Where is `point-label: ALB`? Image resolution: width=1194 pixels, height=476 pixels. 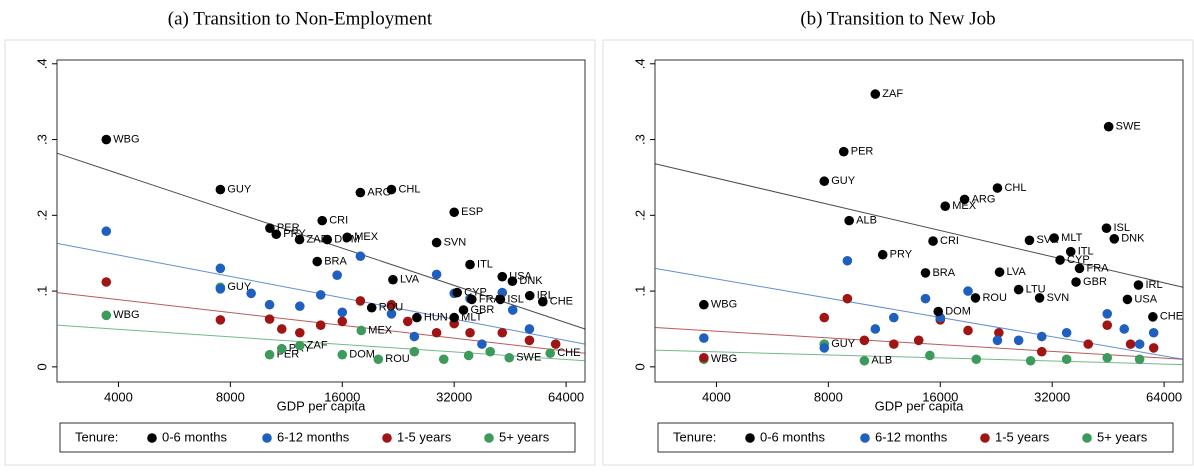 point-label: ALB is located at coordinates (866, 221).